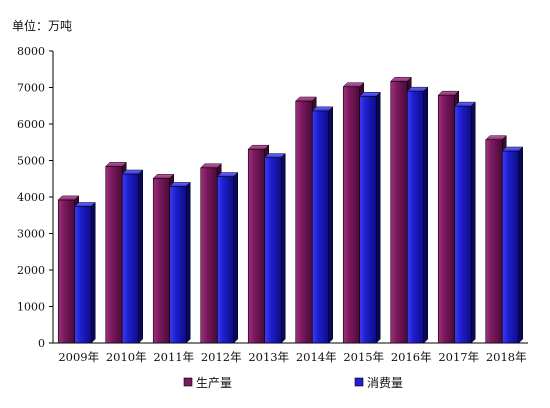 This screenshot has height=408, width=550. I want to click on legend-label: 生产量, so click(214, 383).